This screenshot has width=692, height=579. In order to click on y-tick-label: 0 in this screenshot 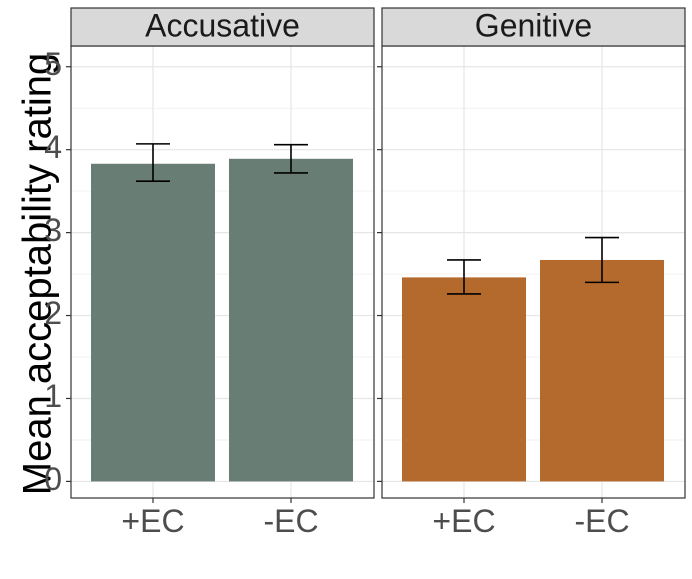, I will do `click(53, 479)`.